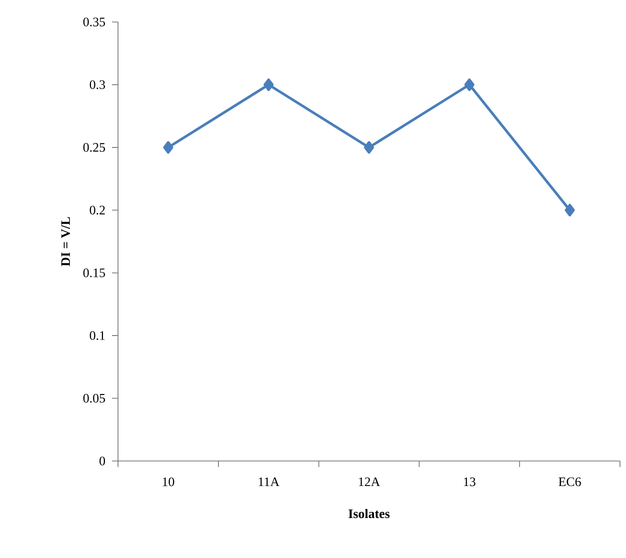 This screenshot has width=626, height=558. I want to click on x-tick-label: 10, so click(168, 481).